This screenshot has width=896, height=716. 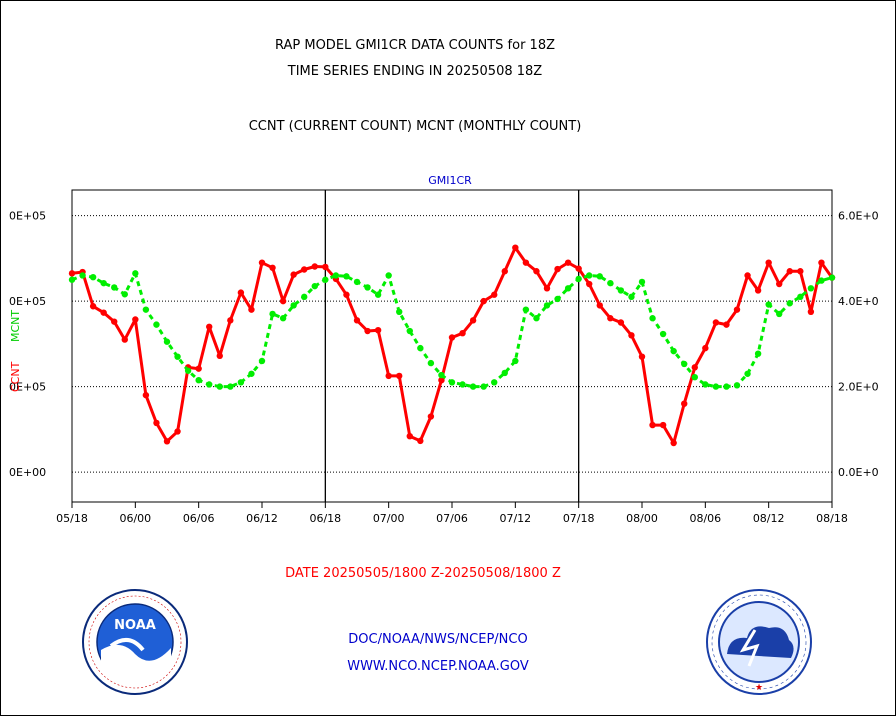 What do you see at coordinates (642, 518) in the screenshot?
I see `x-tick-label: 08/00` at bounding box center [642, 518].